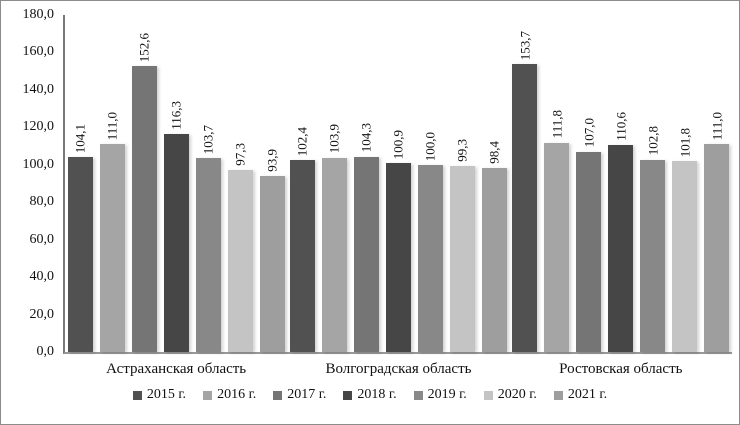 The image size is (740, 425). What do you see at coordinates (525, 183) in the screenshot?
I see `bar-cell: 153,7` at bounding box center [525, 183].